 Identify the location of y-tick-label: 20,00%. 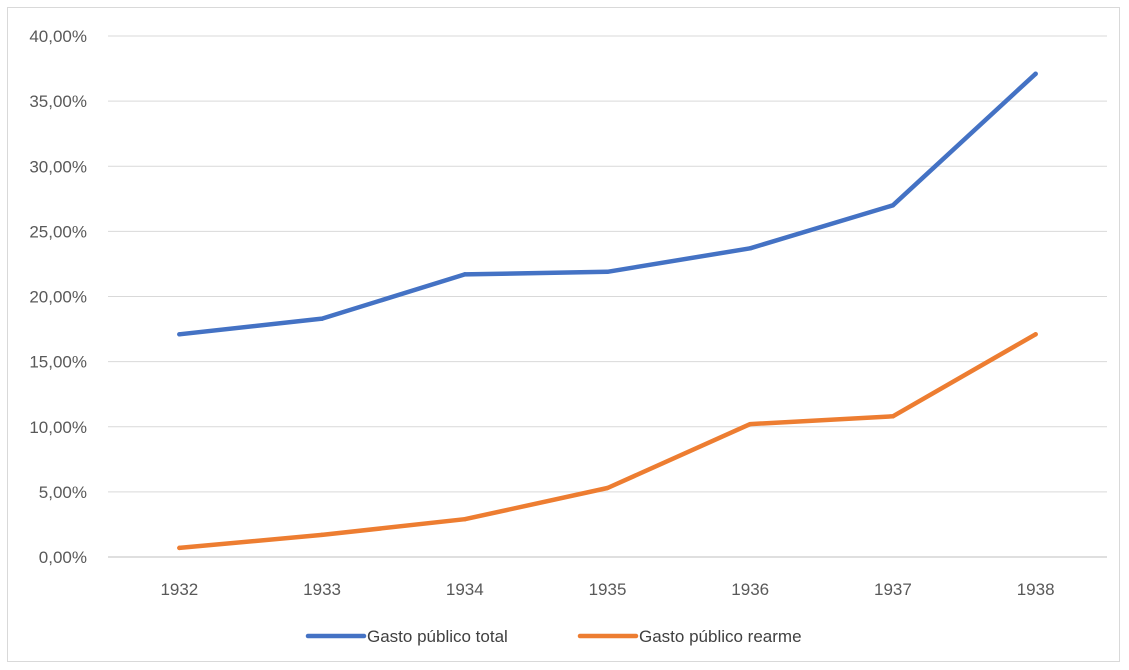
(58, 297).